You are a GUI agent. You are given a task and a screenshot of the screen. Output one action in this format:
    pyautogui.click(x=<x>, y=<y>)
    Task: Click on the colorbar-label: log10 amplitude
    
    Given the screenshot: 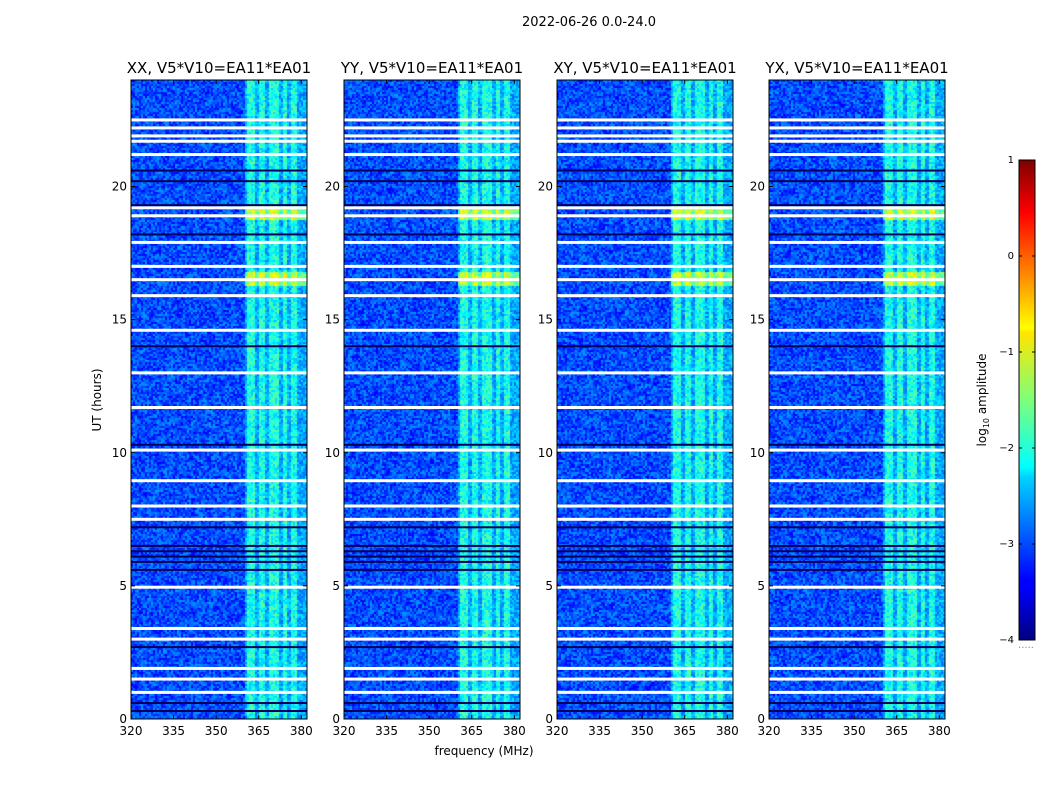 What is the action you would take?
    pyautogui.click(x=983, y=400)
    